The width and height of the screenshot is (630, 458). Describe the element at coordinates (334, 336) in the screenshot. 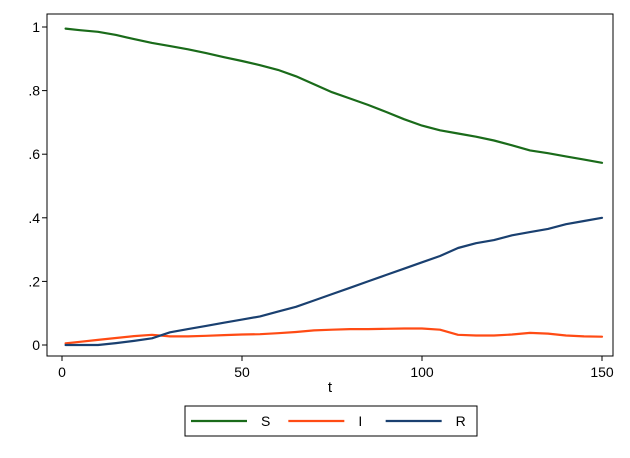

I see `series-line-I` at that location.